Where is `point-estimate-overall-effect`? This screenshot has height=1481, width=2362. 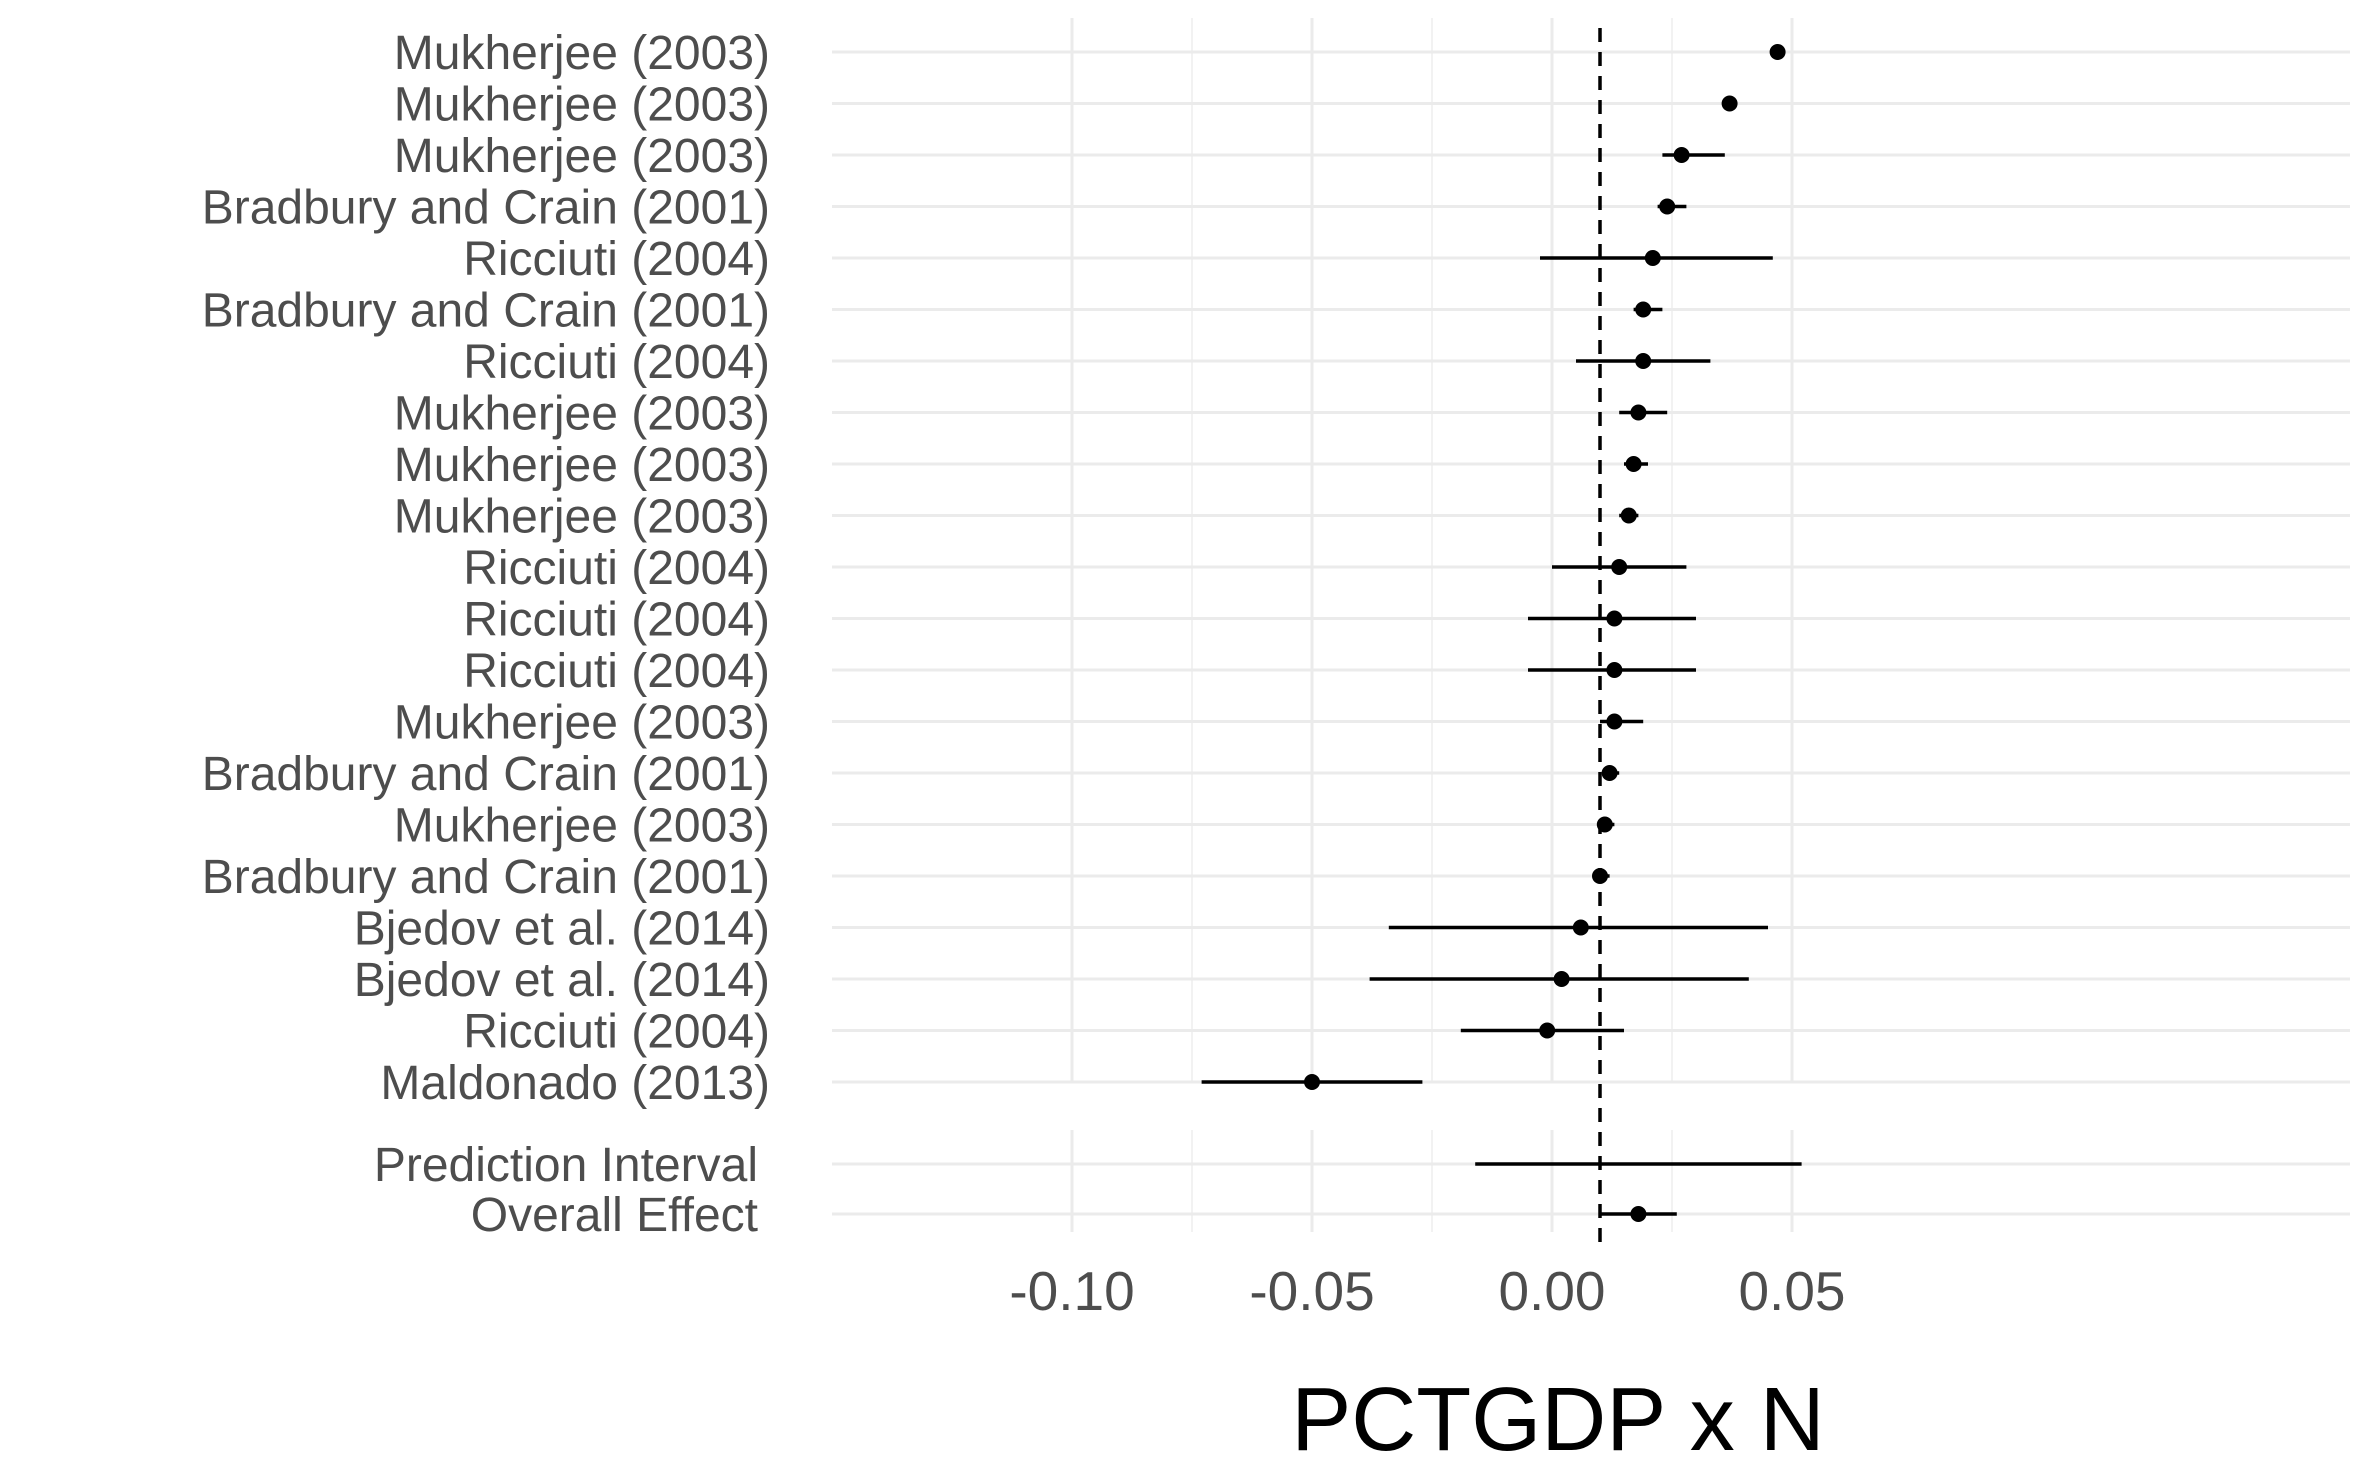 point-estimate-overall-effect is located at coordinates (1638, 1214).